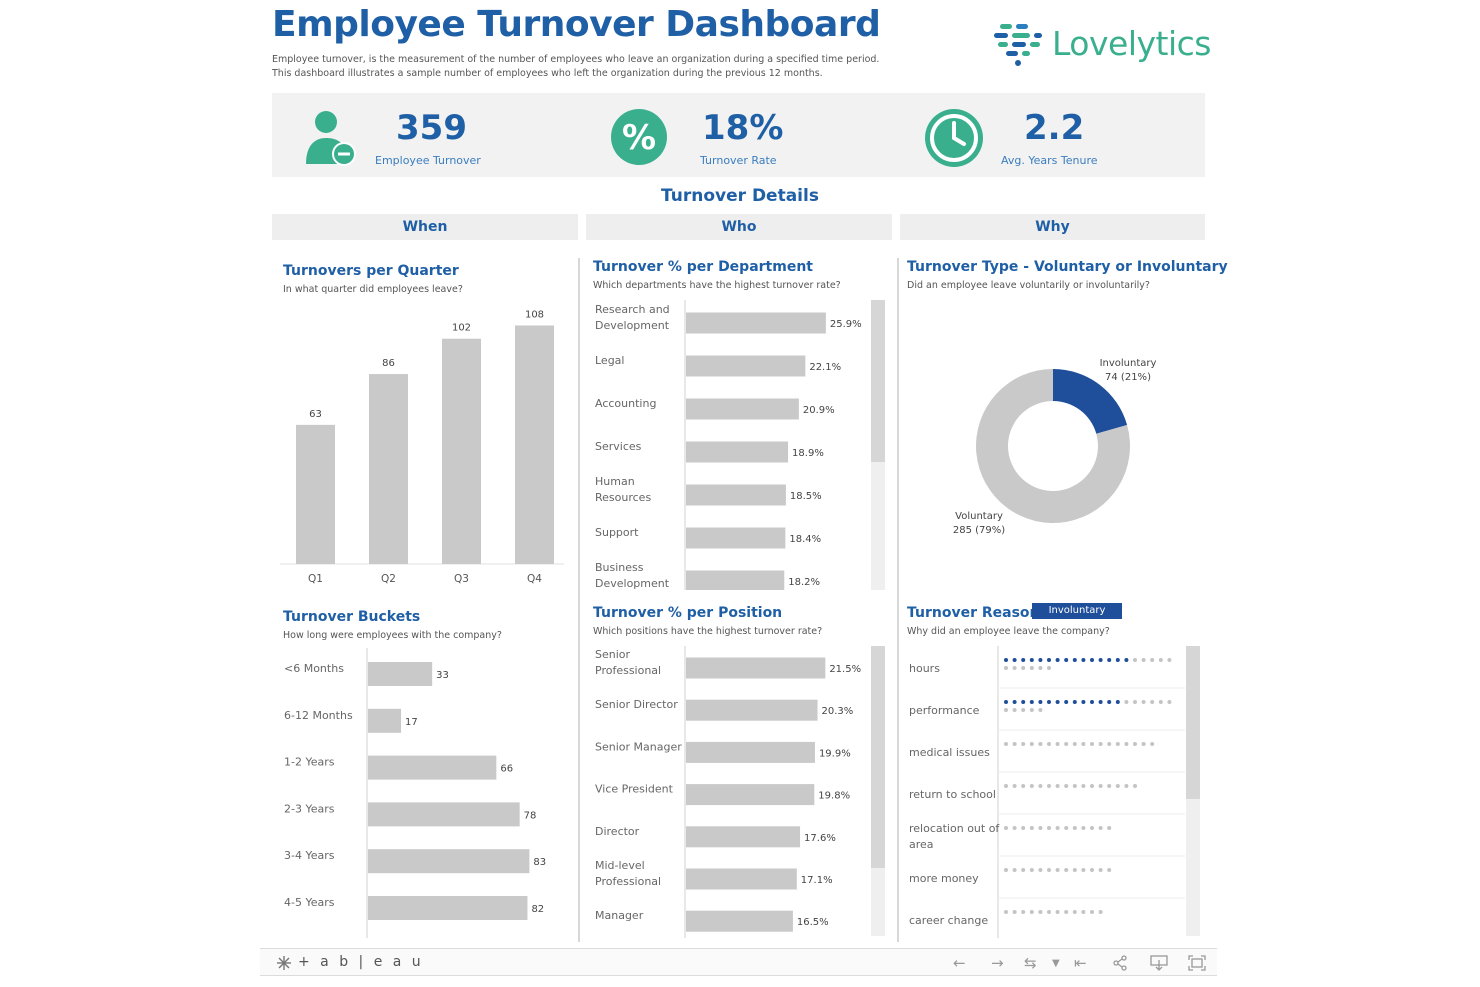 The width and height of the screenshot is (1480, 987). What do you see at coordinates (846, 324) in the screenshot?
I see `bar-value-label: 25.9%` at bounding box center [846, 324].